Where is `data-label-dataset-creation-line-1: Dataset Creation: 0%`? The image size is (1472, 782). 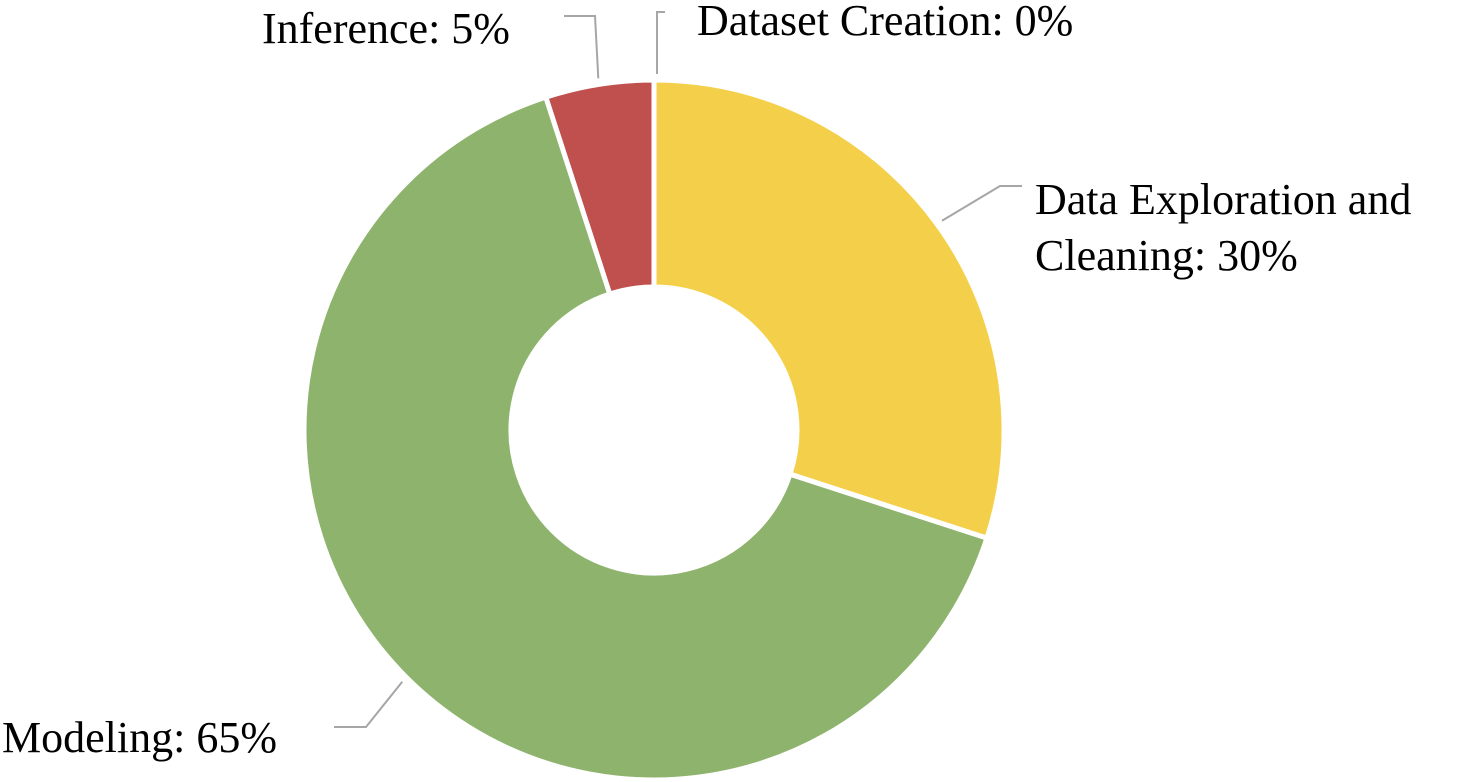
data-label-dataset-creation-line-1: Dataset Creation: 0% is located at coordinates (885, 22).